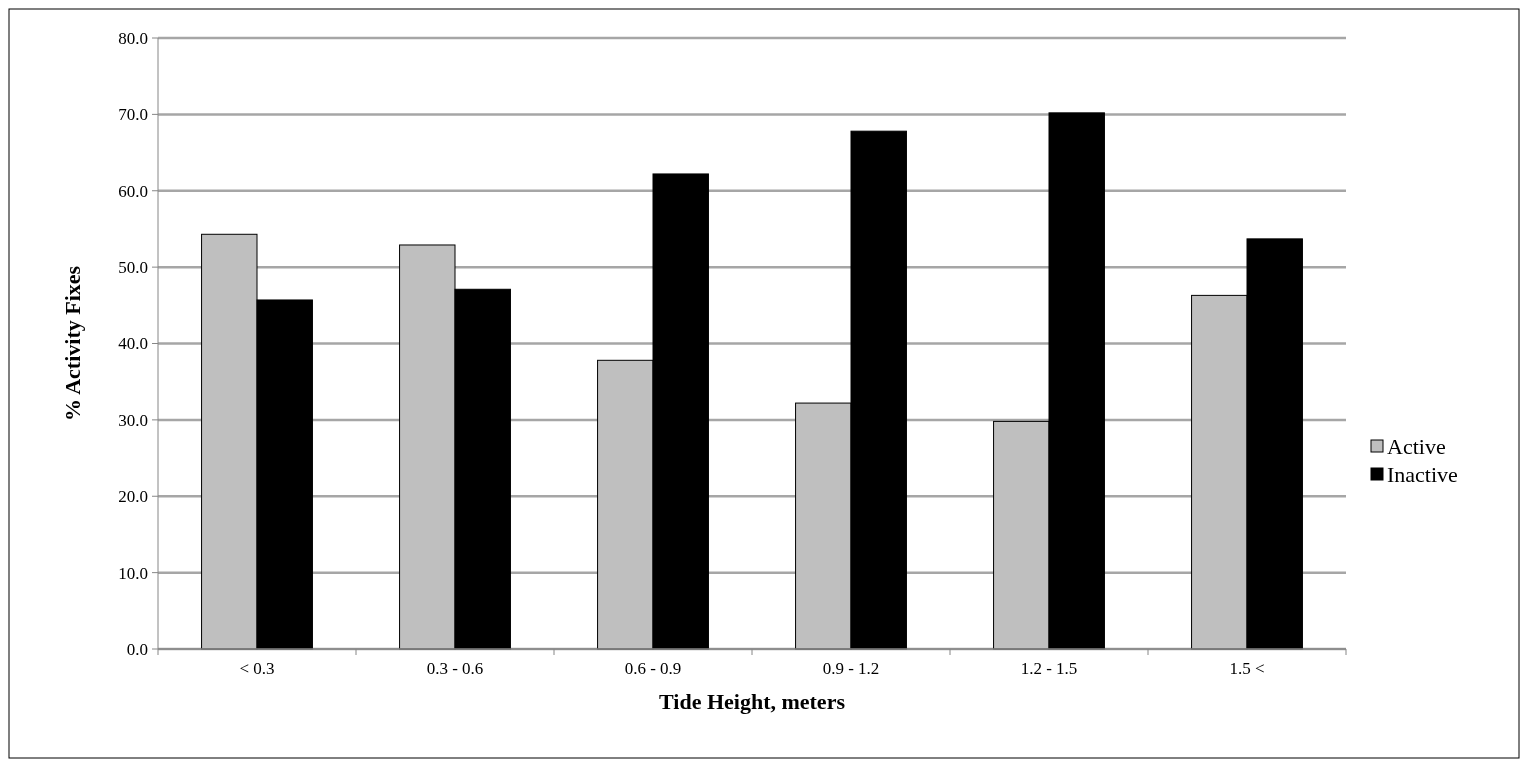 This screenshot has height=767, width=1528. Describe the element at coordinates (133, 191) in the screenshot. I see `y-tick-label: 60.0` at that location.